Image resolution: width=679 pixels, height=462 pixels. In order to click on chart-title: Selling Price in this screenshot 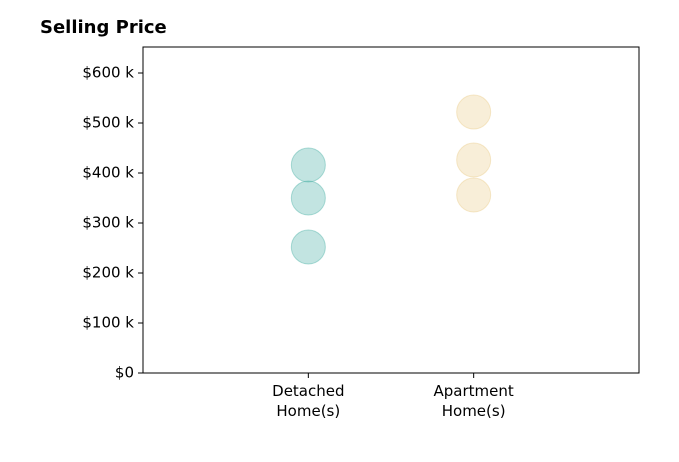, I will do `click(103, 27)`.